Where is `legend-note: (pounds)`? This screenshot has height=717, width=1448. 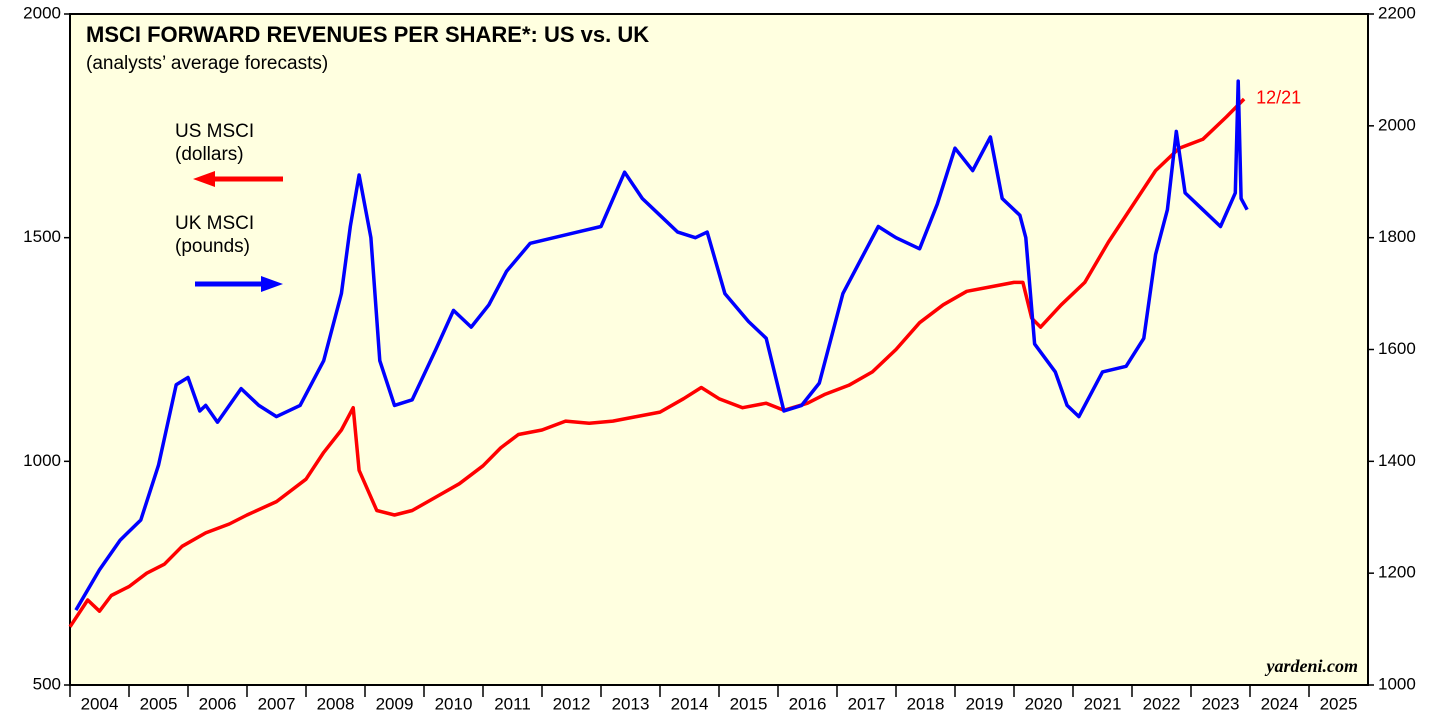 legend-note: (pounds) is located at coordinates (212, 246).